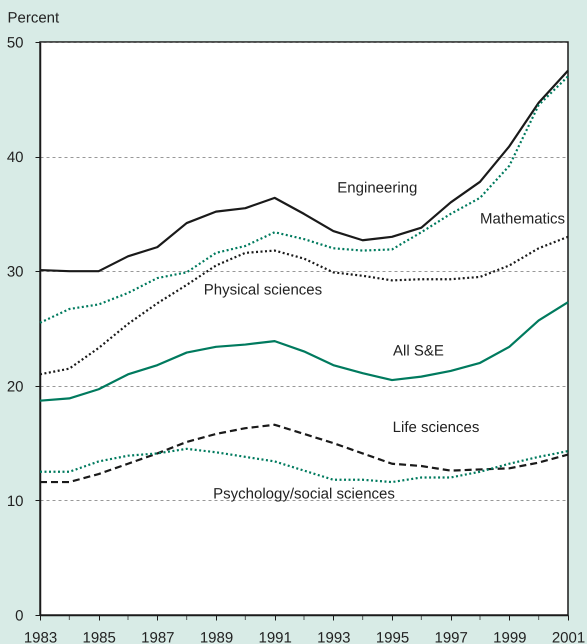  Describe the element at coordinates (99, 637) in the screenshot. I see `x-tick-label: 1985` at that location.